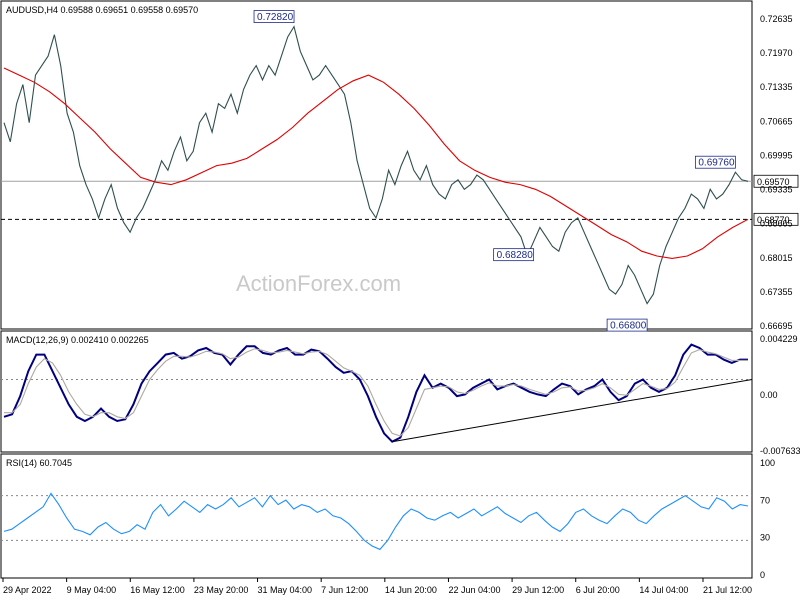 This screenshot has height=600, width=800. I want to click on annotation-label: 0.69760, so click(716, 163).